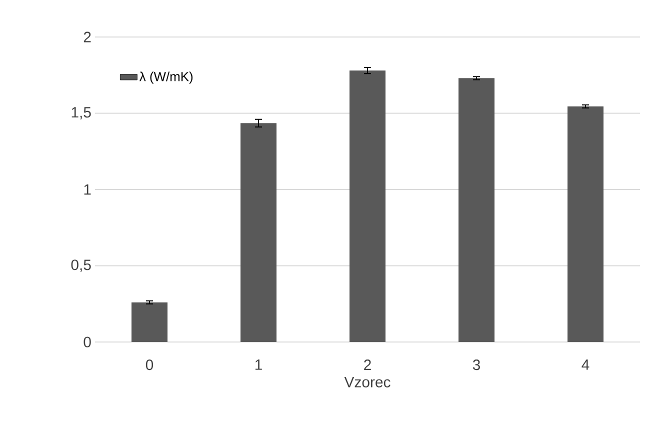  I want to click on x-tick-label: 4, so click(586, 365).